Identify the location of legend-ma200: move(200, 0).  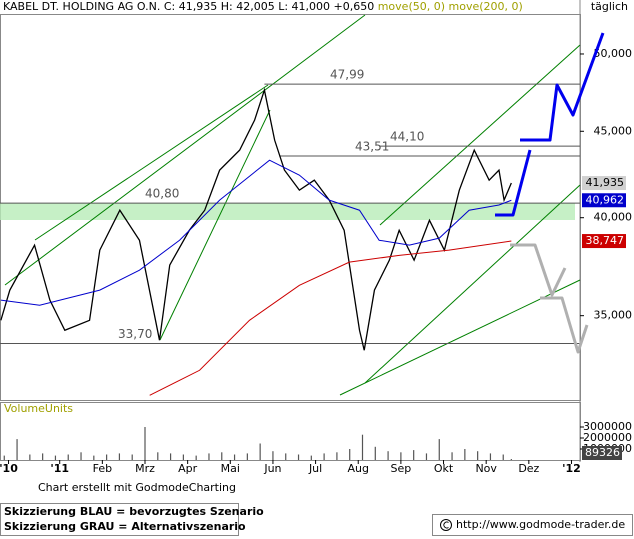
(486, 6).